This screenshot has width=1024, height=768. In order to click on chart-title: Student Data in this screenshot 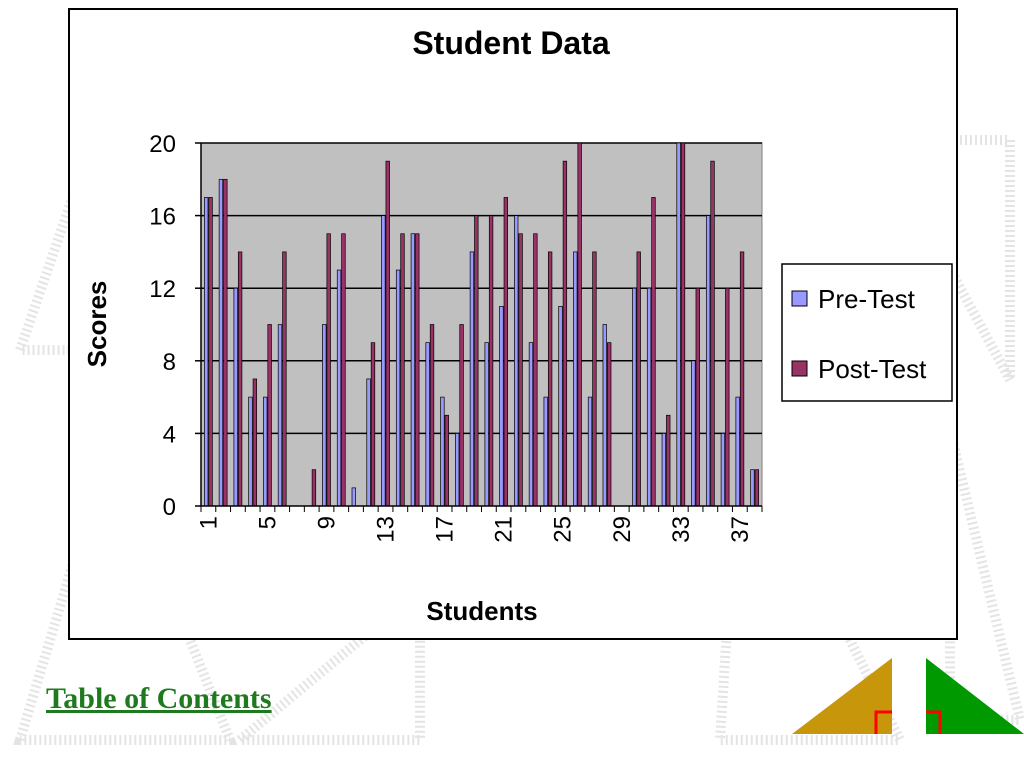, I will do `click(511, 43)`.